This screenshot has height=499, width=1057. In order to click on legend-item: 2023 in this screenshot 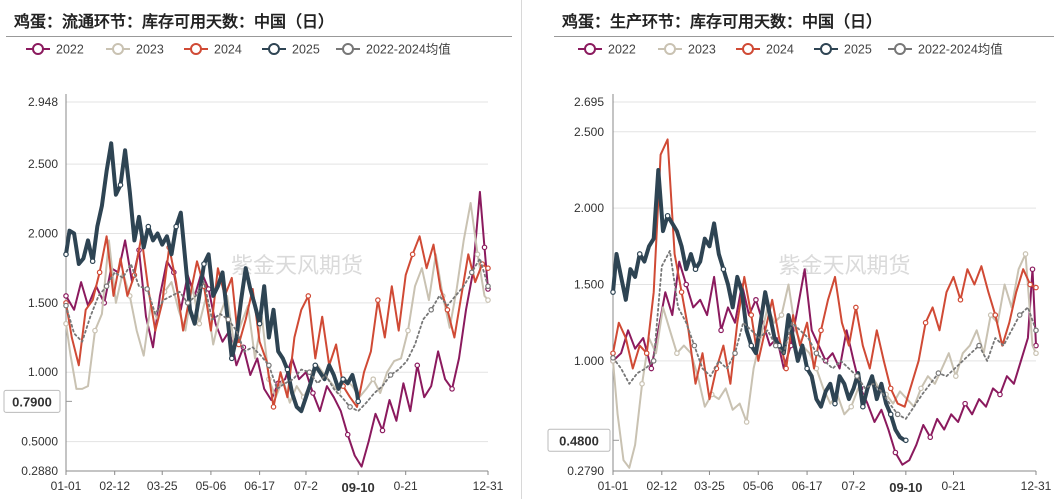, I will do `click(135, 50)`.